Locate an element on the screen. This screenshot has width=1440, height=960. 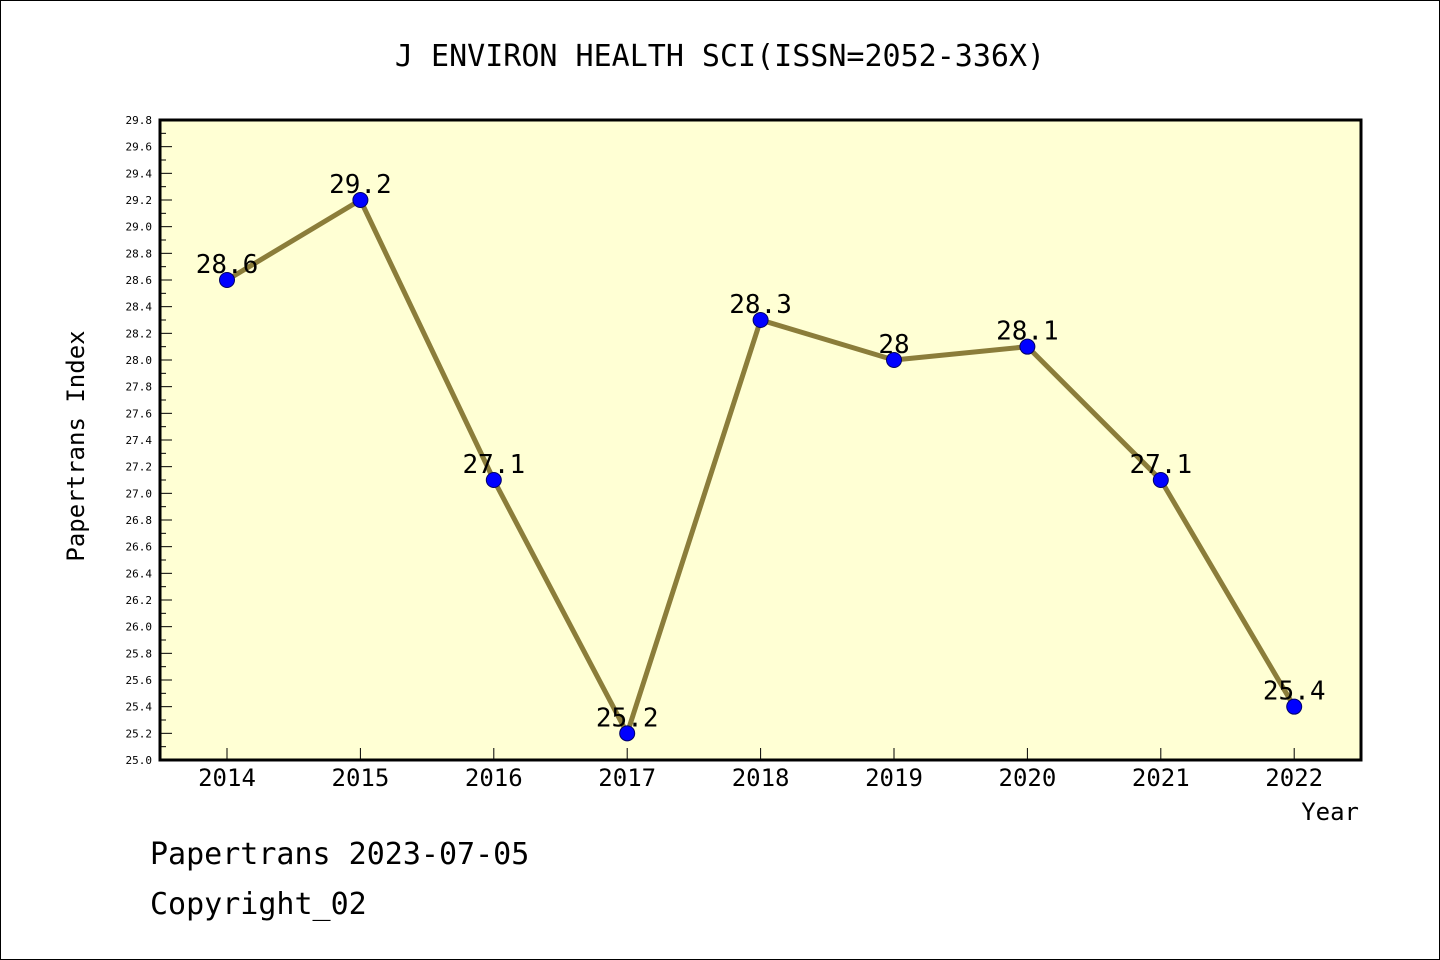
footer-copyright: Copyright_02 is located at coordinates (258, 904).